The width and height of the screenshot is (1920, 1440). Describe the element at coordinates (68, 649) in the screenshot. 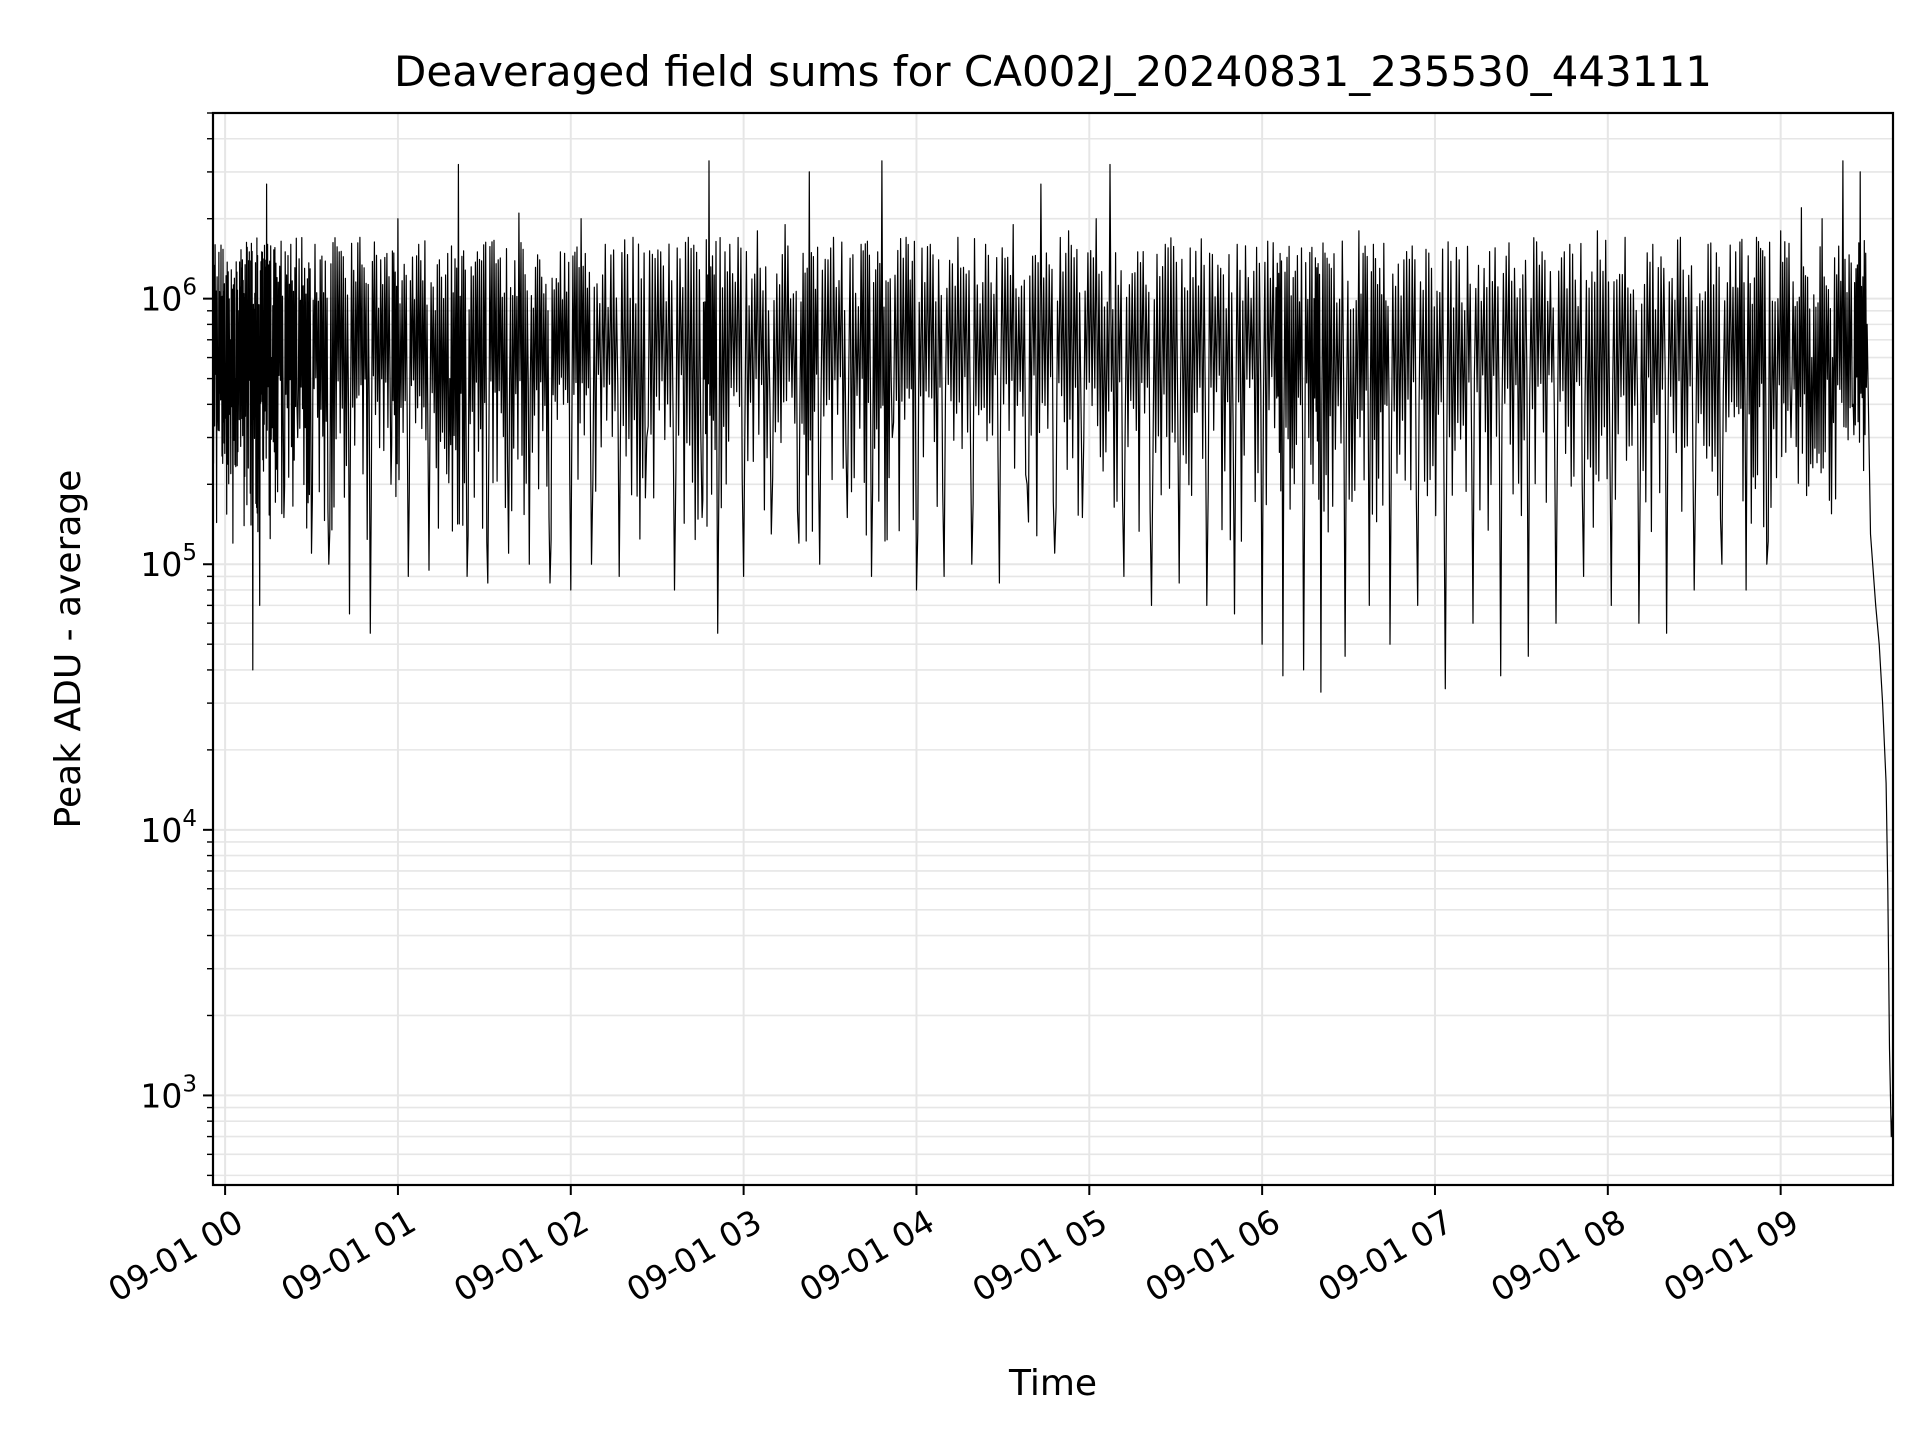

I see `y-axis-label: Peak ADU - average` at that location.